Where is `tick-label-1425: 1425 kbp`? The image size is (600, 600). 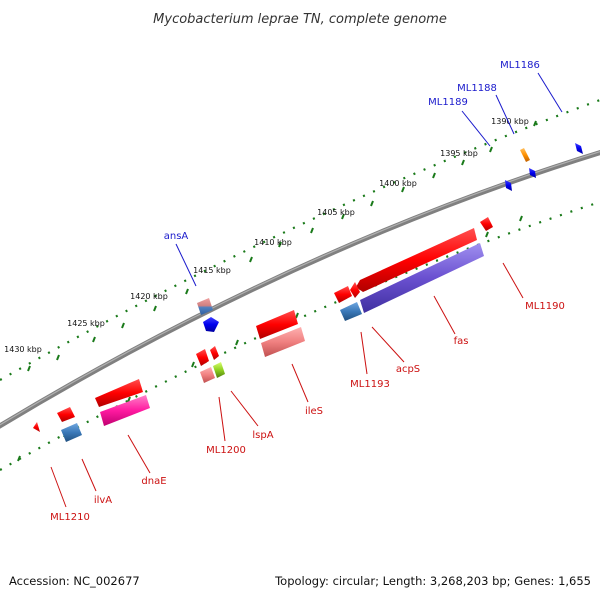 tick-label-1425: 1425 kbp is located at coordinates (86, 323).